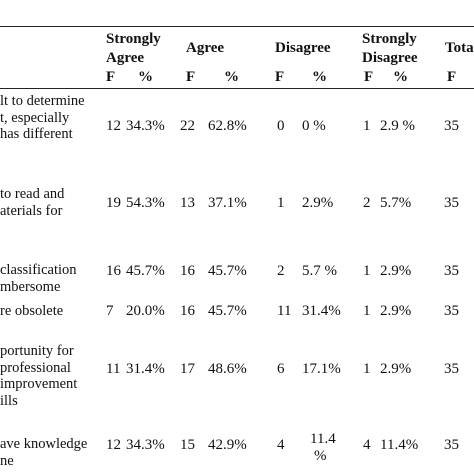 This screenshot has height=474, width=474. What do you see at coordinates (314, 126) in the screenshot?
I see `table-cell: 0 %` at bounding box center [314, 126].